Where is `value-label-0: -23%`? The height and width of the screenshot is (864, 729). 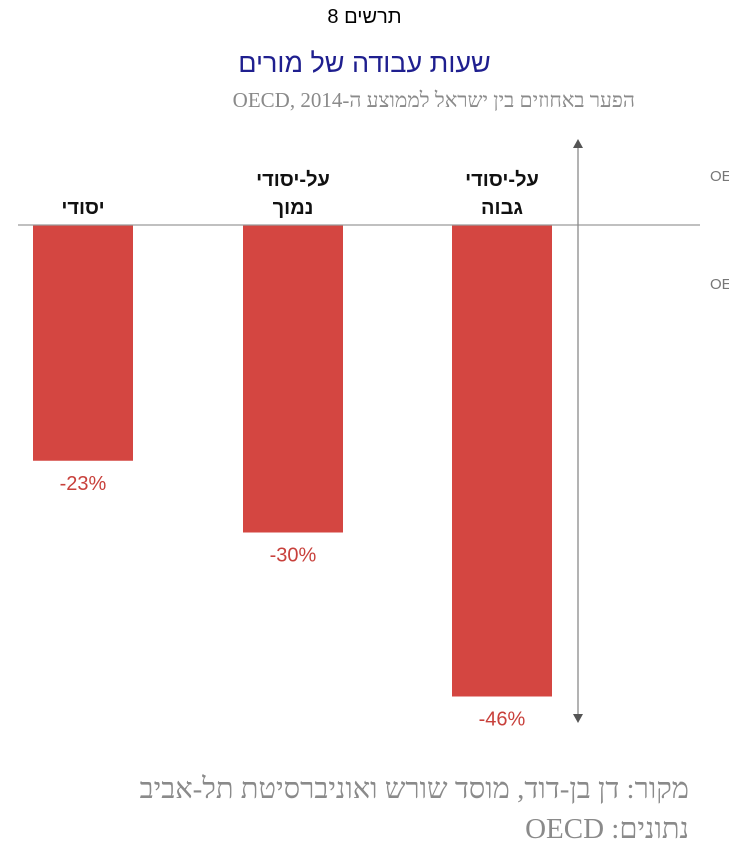 value-label-0: -23% is located at coordinates (83, 484).